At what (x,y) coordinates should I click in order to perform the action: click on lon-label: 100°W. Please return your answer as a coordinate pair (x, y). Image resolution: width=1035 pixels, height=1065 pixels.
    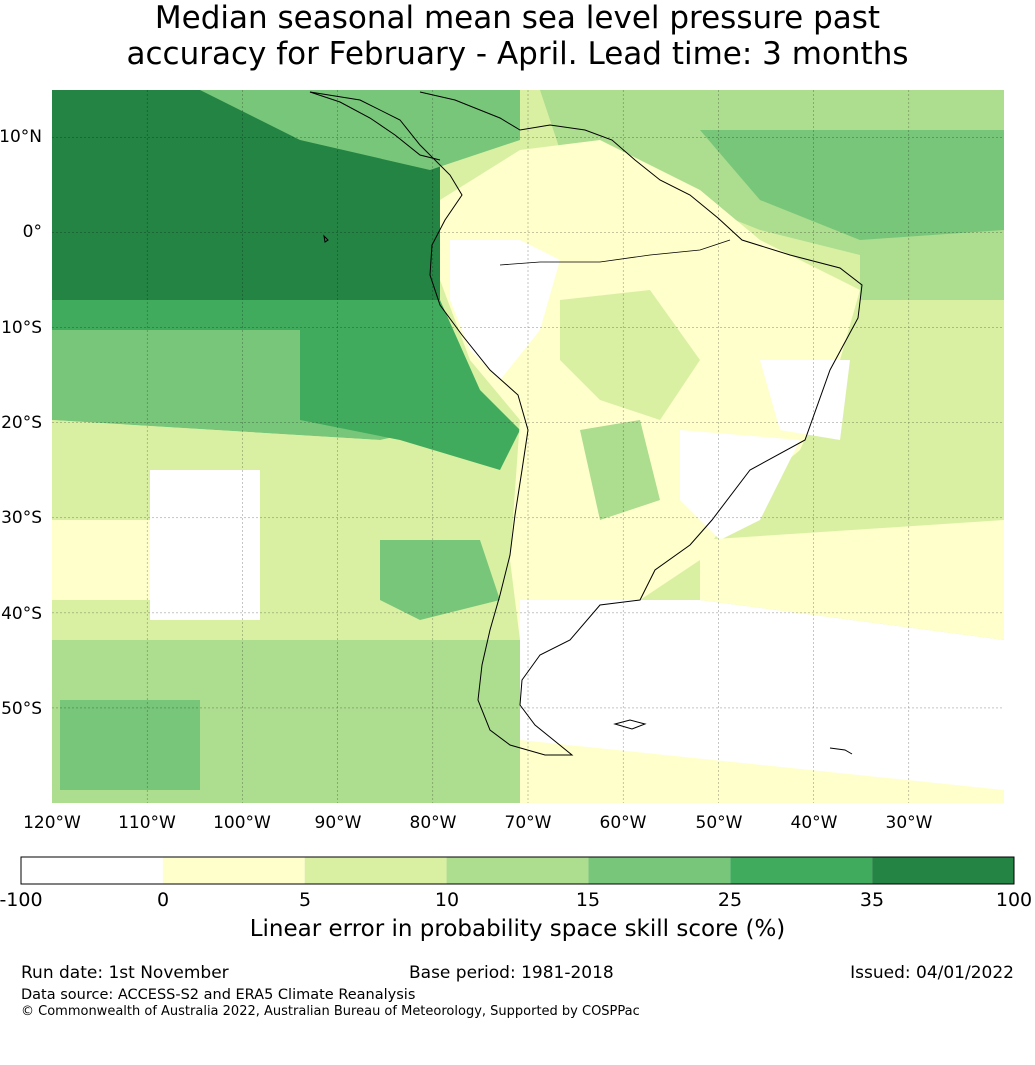
    Looking at the image, I should click on (242, 823).